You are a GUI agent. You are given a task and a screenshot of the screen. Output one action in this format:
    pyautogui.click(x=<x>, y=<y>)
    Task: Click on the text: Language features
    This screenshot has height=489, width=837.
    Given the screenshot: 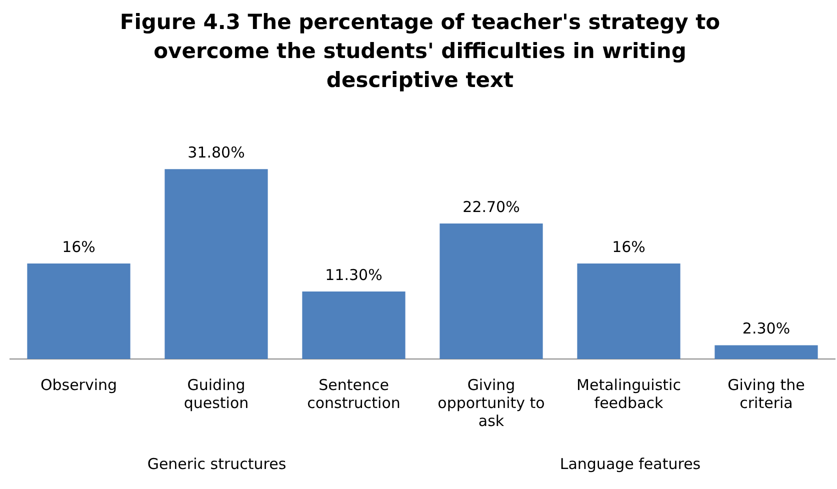 What is the action you would take?
    pyautogui.click(x=630, y=464)
    